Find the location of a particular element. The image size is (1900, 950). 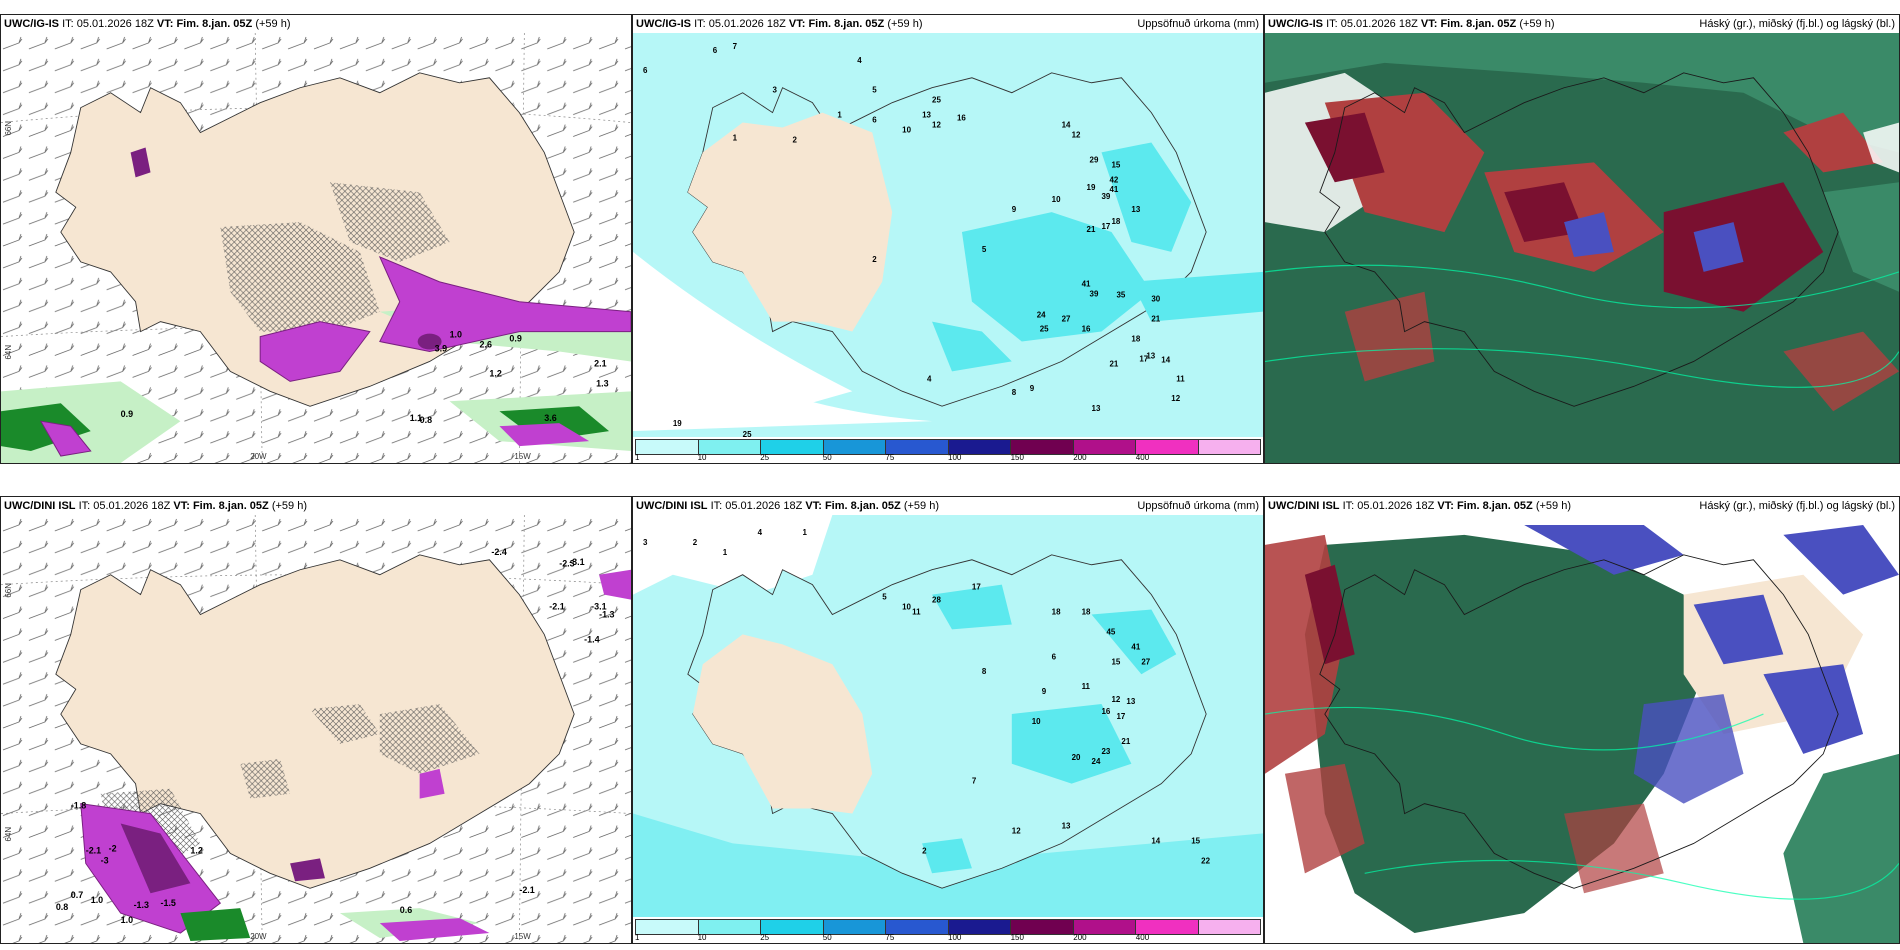

panel-right-title: Uppsöfnuð úrkoma (mm) is located at coordinates (1198, 24).